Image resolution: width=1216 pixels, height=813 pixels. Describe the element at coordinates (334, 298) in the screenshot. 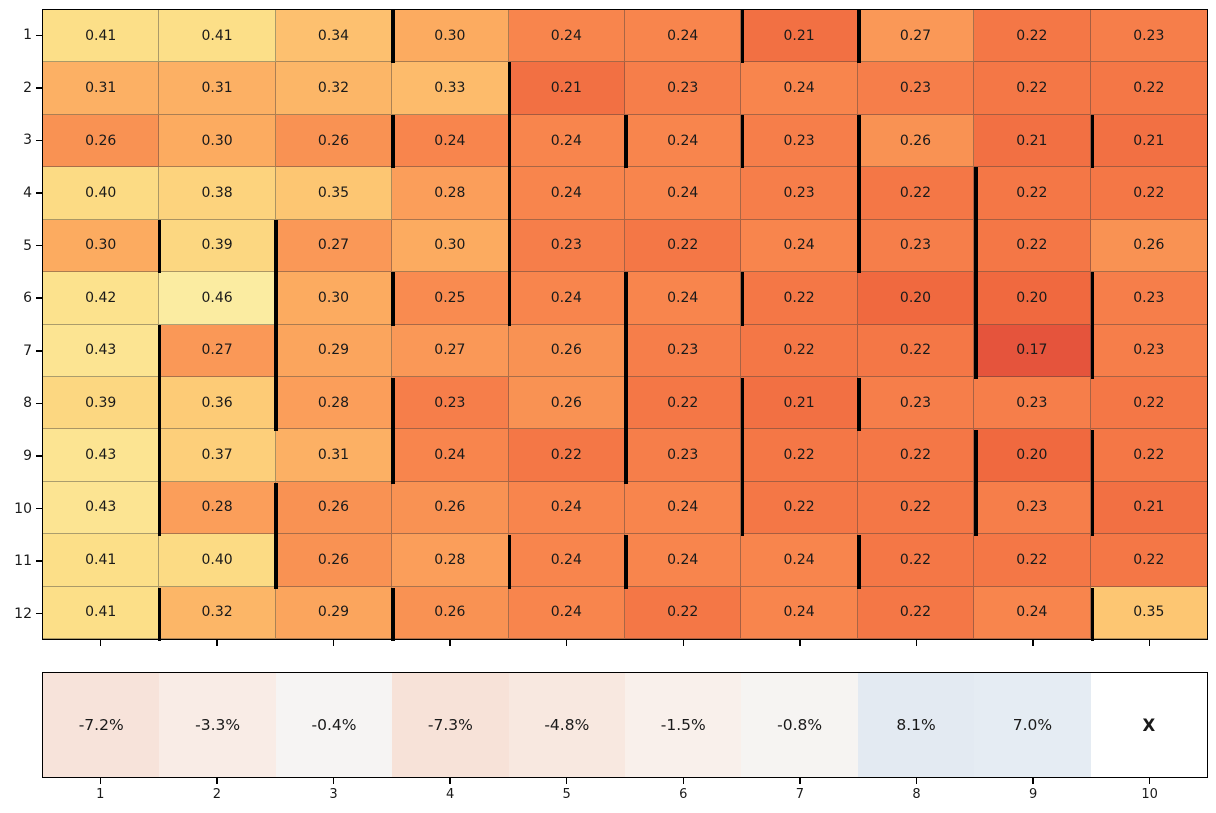

I see `heatmap-cell: 0.30` at that location.